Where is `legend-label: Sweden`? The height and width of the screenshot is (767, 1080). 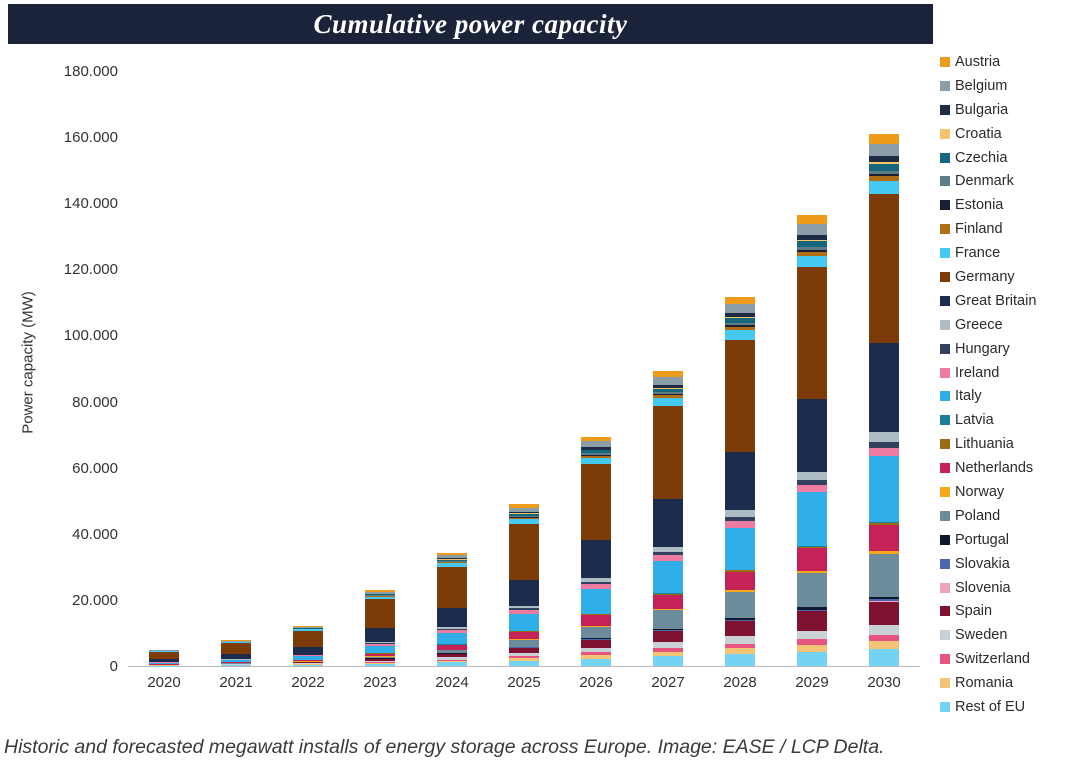
legend-label: Sweden is located at coordinates (981, 635).